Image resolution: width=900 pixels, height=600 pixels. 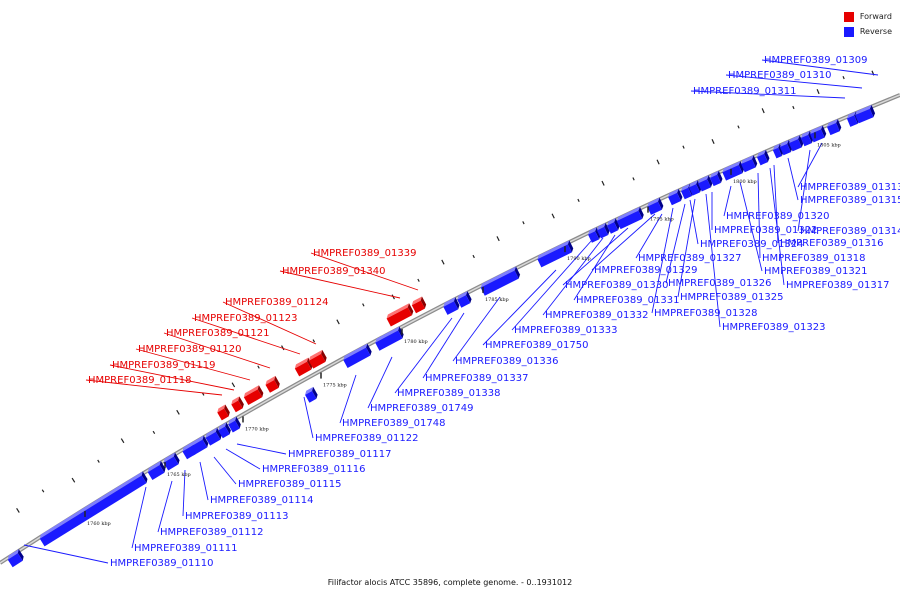 I want to click on gene-label: HMPREF0389_01111, so click(x=185, y=548).